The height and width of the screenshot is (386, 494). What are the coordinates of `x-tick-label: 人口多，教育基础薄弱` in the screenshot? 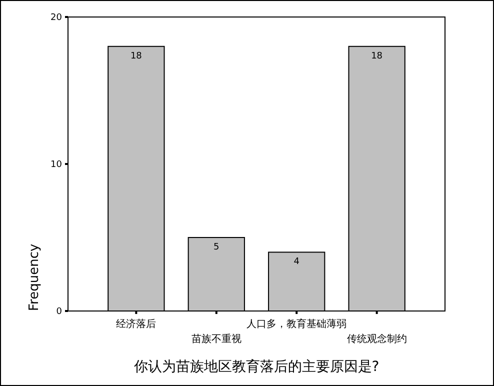 It's located at (296, 324).